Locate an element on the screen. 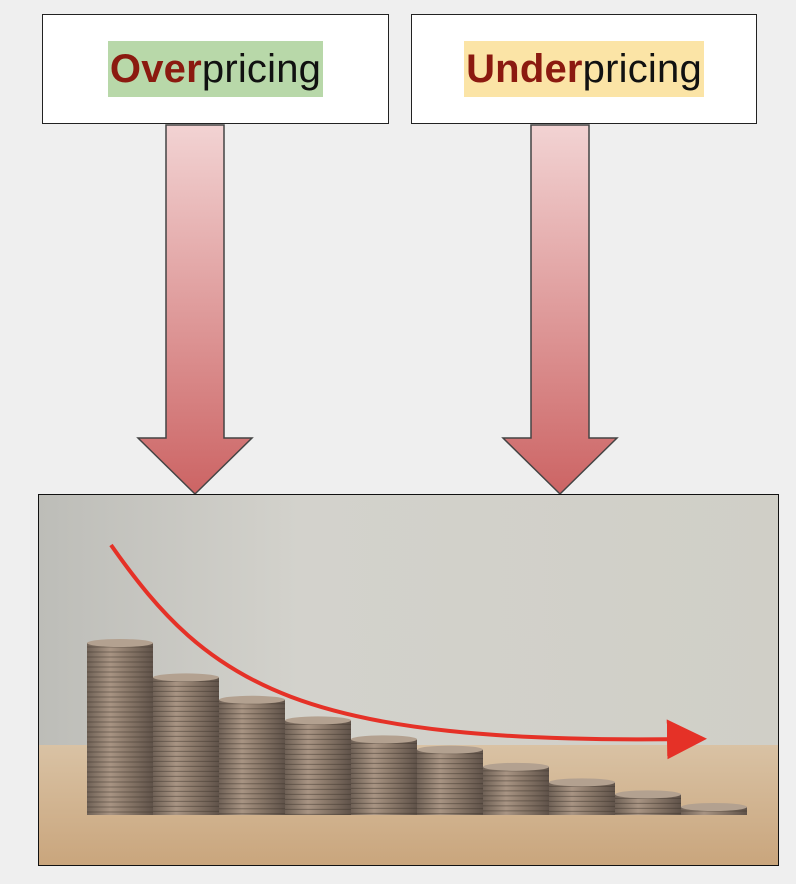  underpricing-label: Underpricing is located at coordinates (584, 69).